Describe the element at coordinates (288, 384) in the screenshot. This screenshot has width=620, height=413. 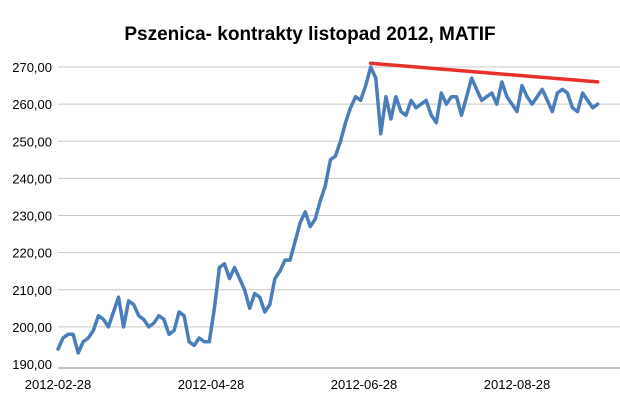
I see `x-tick-labels: 2012-02-28 2012-04-28 2012-06-28 2012-08-28` at that location.